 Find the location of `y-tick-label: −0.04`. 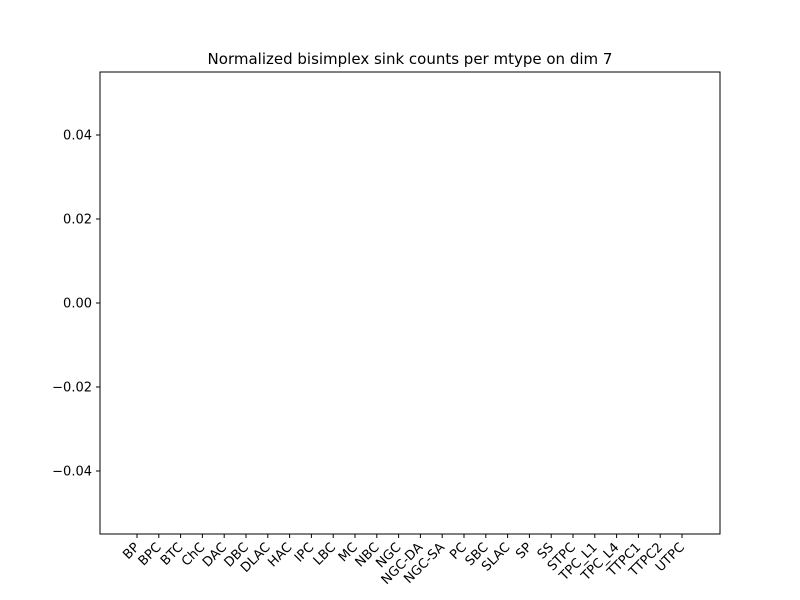

y-tick-label: −0.04 is located at coordinates (72, 472).